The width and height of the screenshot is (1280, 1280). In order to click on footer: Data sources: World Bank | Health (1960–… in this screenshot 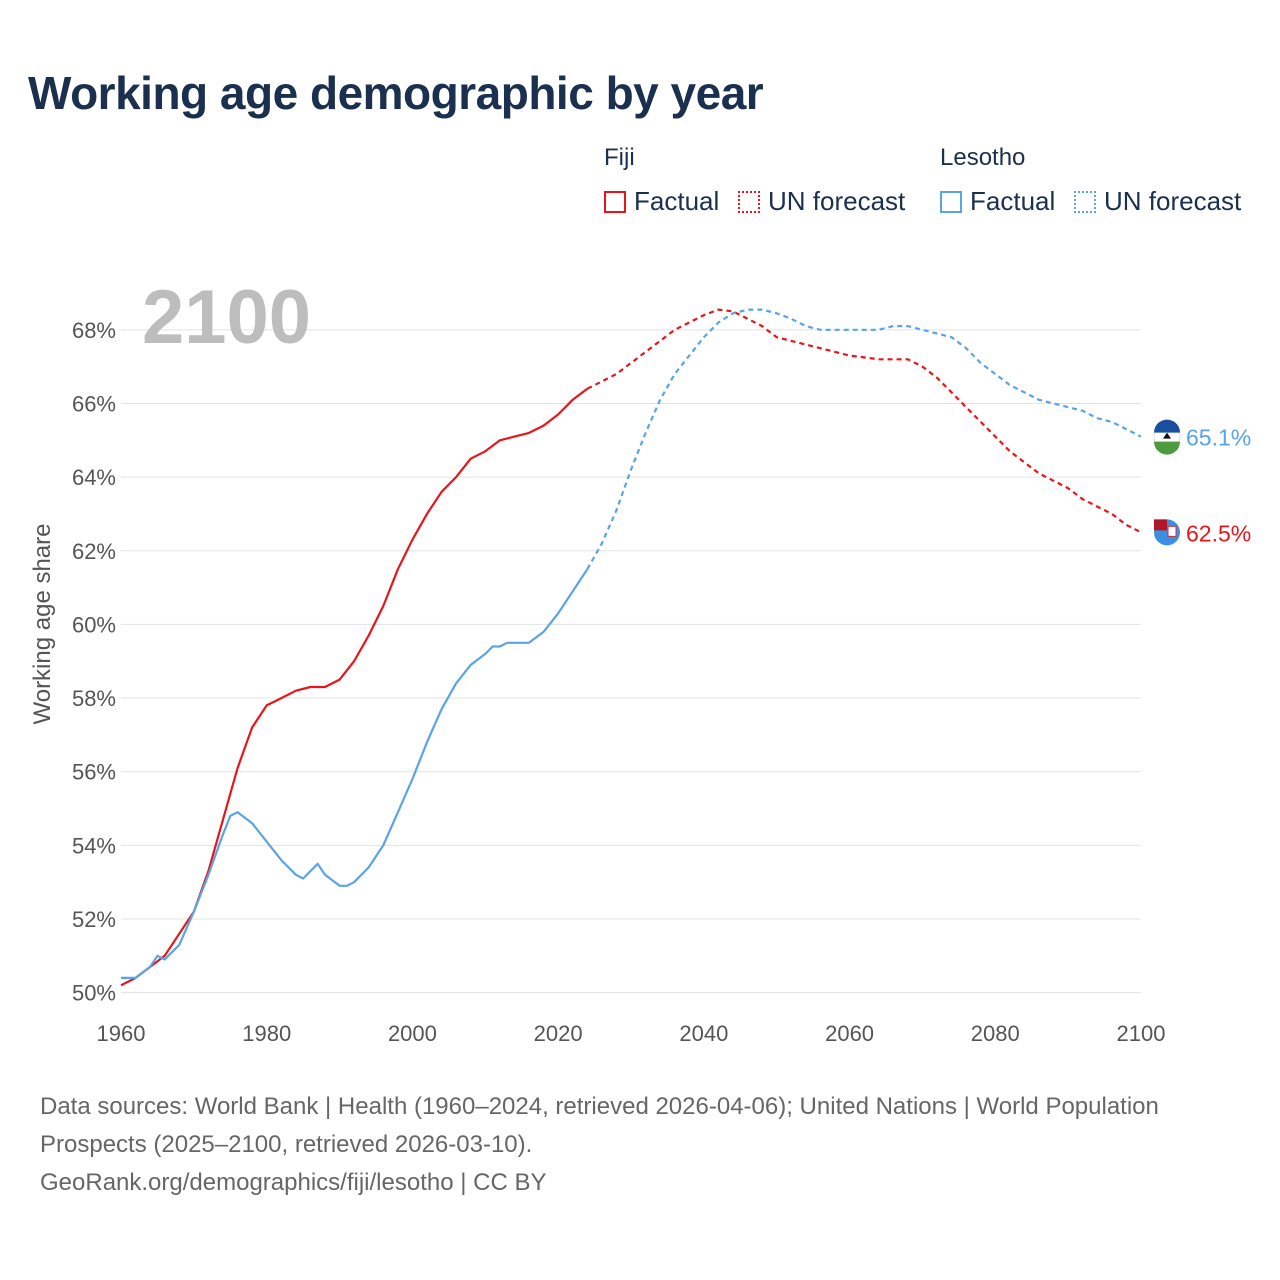, I will do `click(640, 1145)`.